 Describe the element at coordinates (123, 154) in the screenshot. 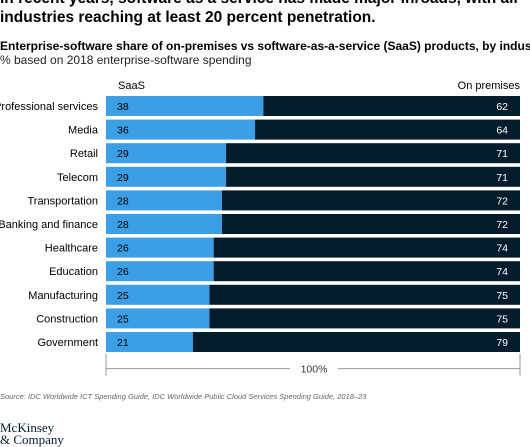

I see `value-label-saas-retail: 29` at that location.